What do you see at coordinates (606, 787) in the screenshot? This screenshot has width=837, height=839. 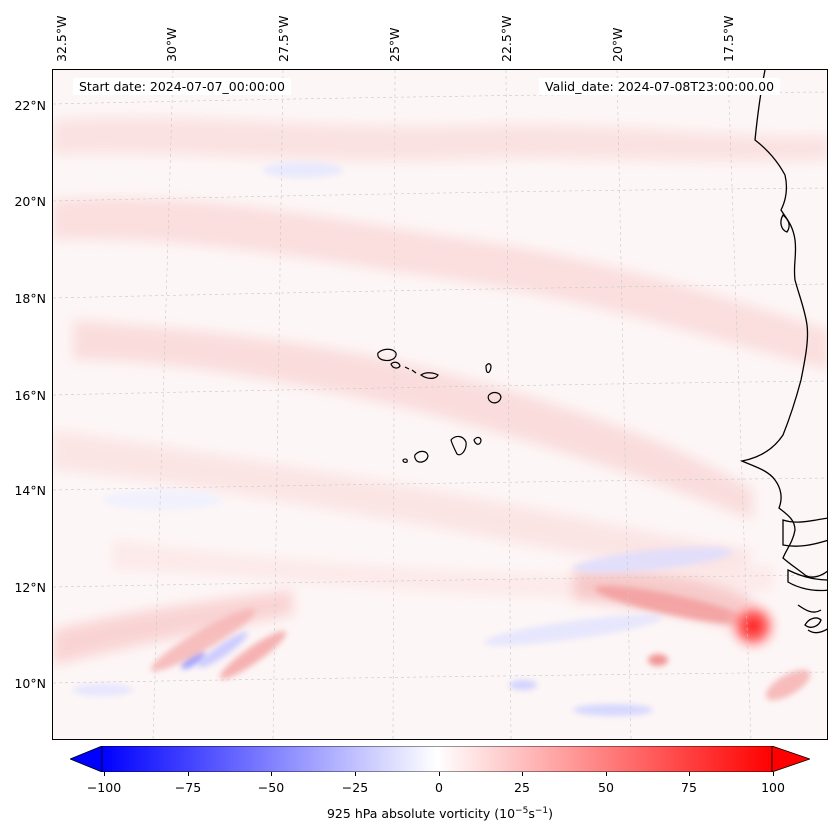 I see `tick-label-50: 50` at bounding box center [606, 787].